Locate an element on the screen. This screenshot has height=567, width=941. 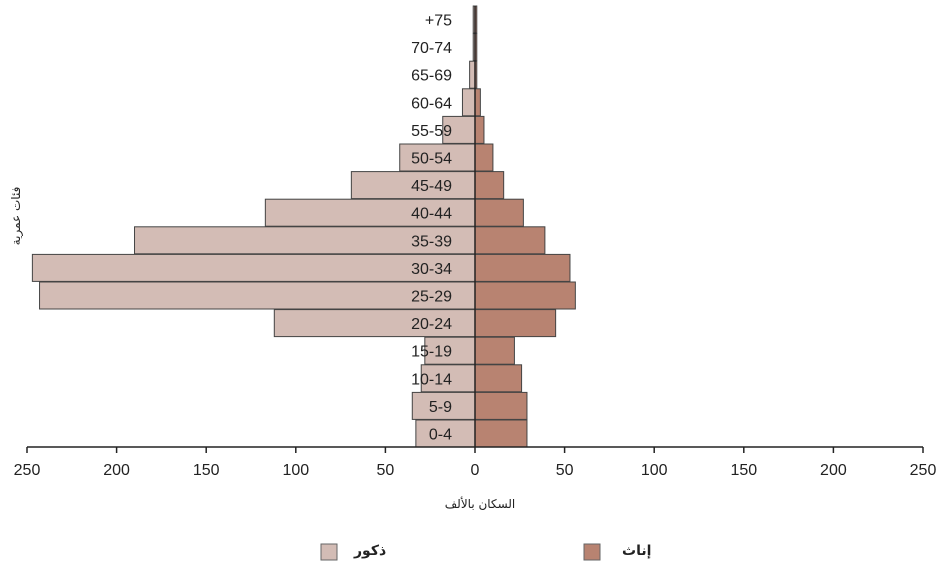
x-axis-title: السكان بالألف is located at coordinates (480, 503).